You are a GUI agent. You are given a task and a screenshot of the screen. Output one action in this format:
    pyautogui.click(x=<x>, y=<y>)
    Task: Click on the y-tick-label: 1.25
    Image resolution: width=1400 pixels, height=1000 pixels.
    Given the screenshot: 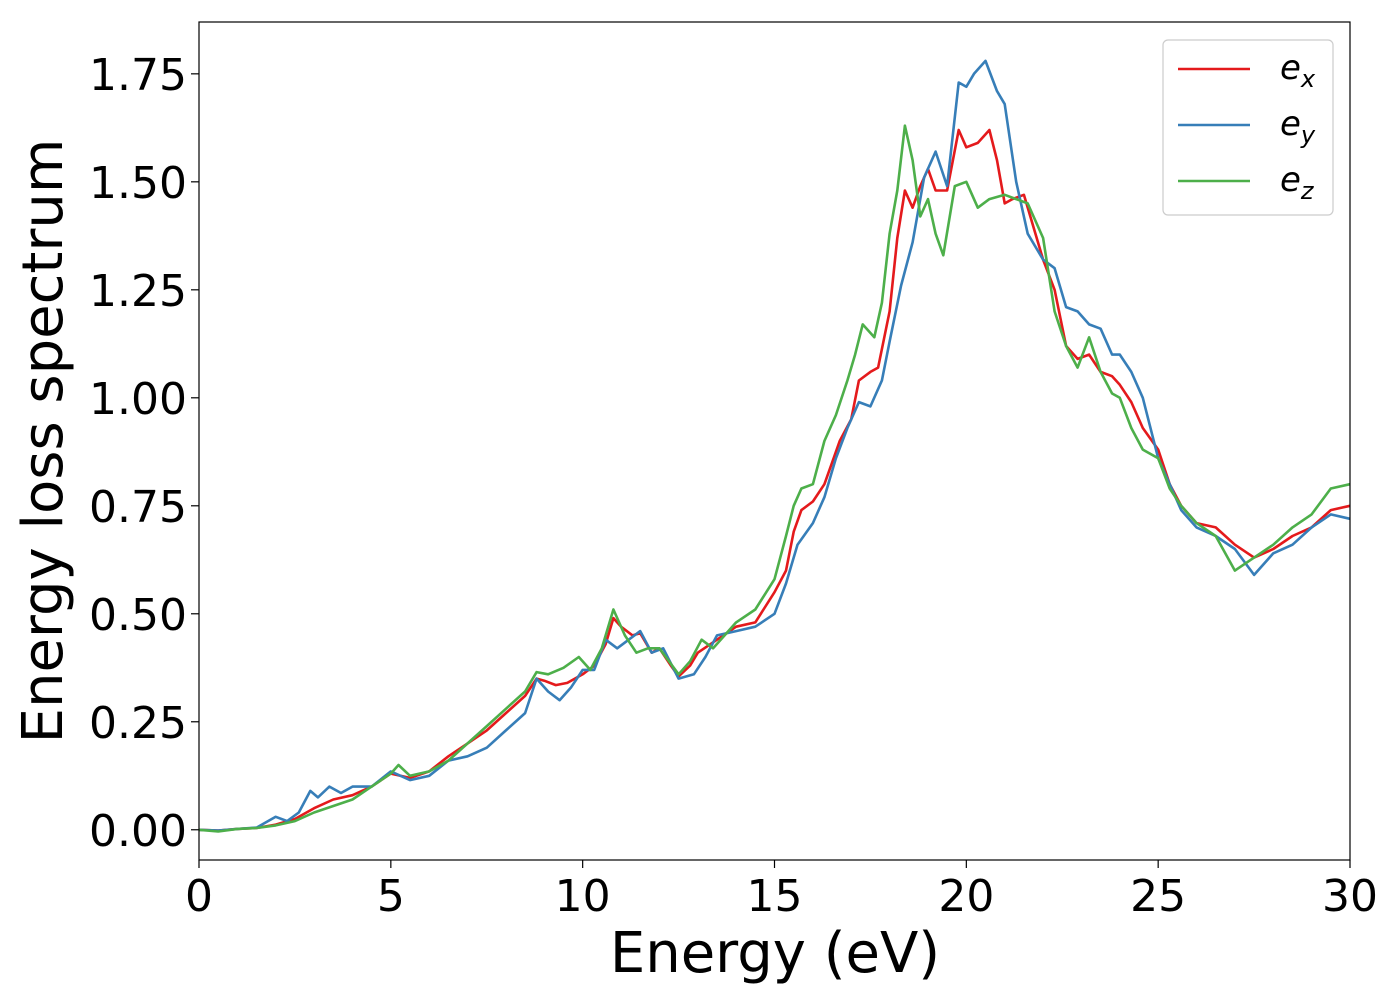 What is the action you would take?
    pyautogui.click(x=138, y=291)
    